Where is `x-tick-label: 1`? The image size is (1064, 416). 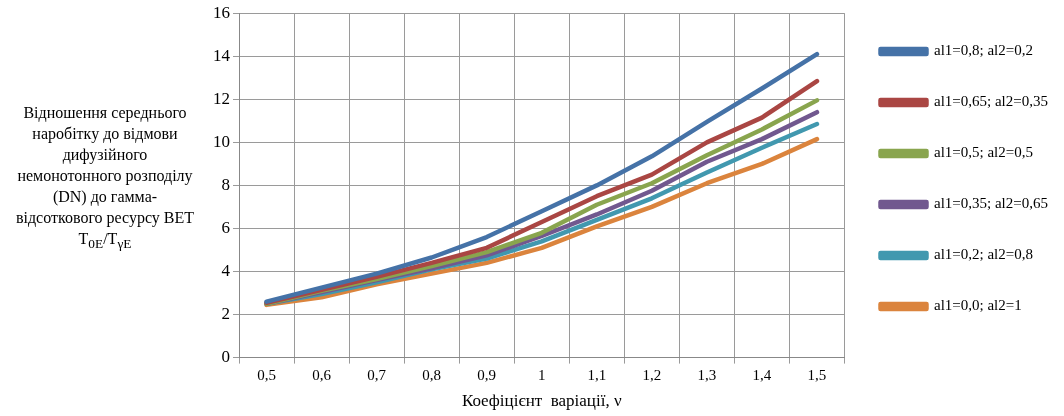 x-tick-label: 1 is located at coordinates (542, 374).